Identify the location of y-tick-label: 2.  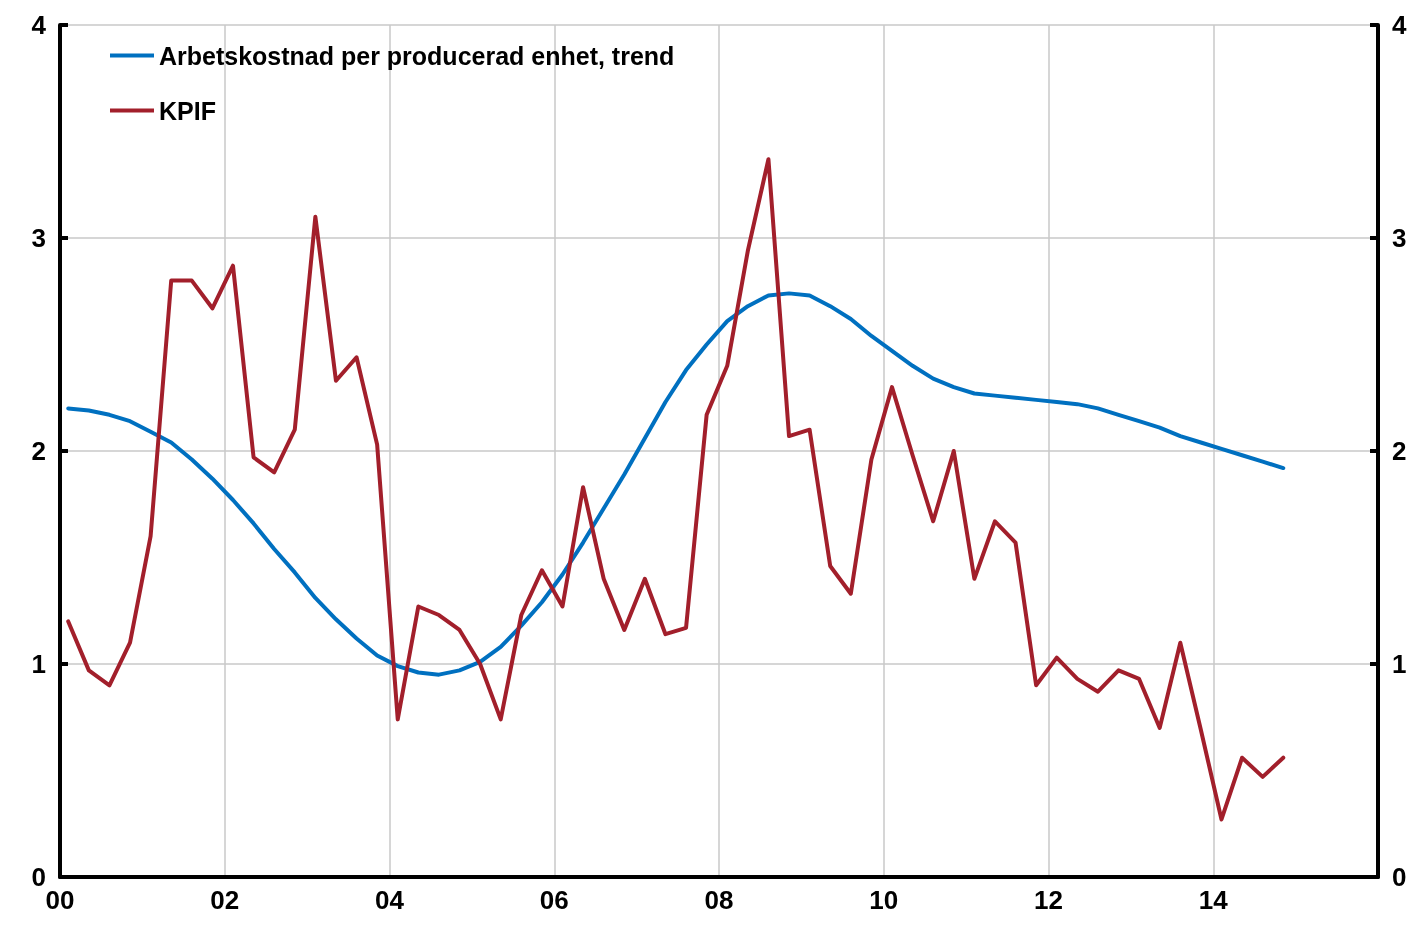
(38, 451).